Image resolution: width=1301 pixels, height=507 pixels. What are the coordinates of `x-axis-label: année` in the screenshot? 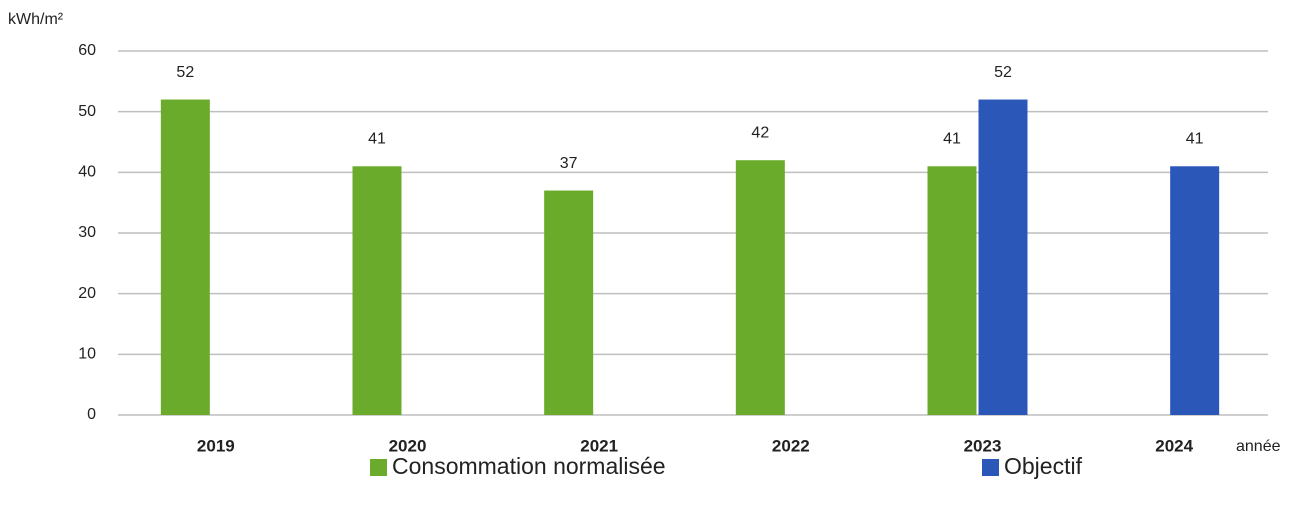 It's located at (1258, 446).